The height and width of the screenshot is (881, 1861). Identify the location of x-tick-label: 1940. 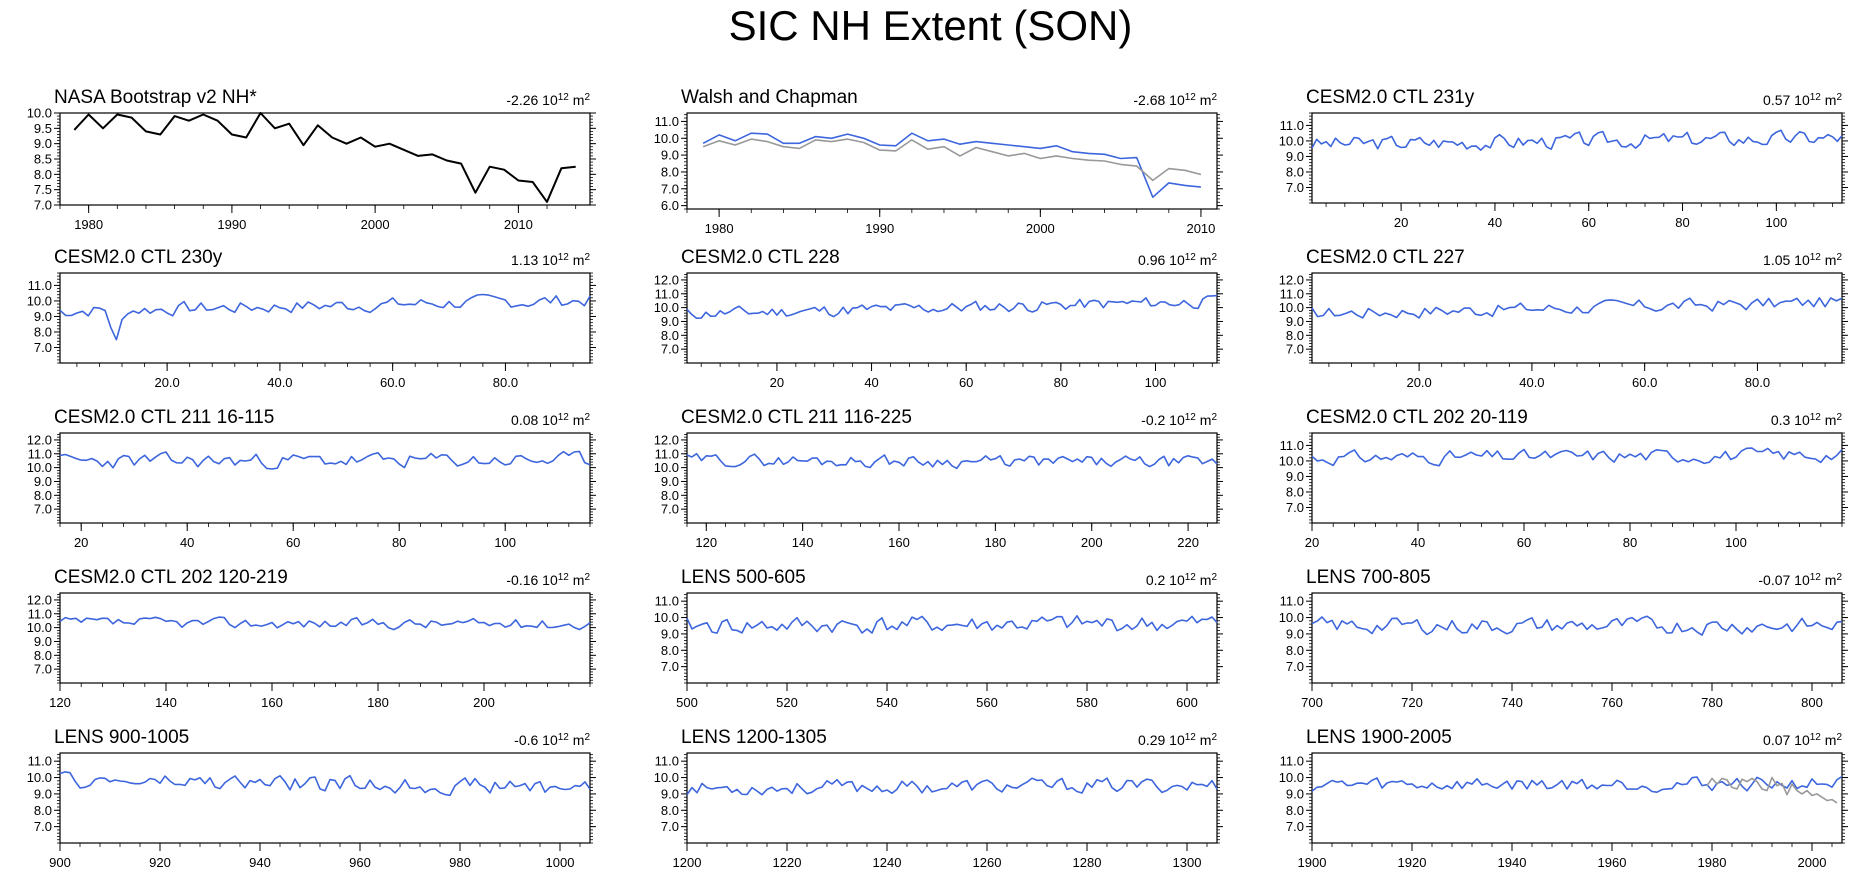
(1512, 862).